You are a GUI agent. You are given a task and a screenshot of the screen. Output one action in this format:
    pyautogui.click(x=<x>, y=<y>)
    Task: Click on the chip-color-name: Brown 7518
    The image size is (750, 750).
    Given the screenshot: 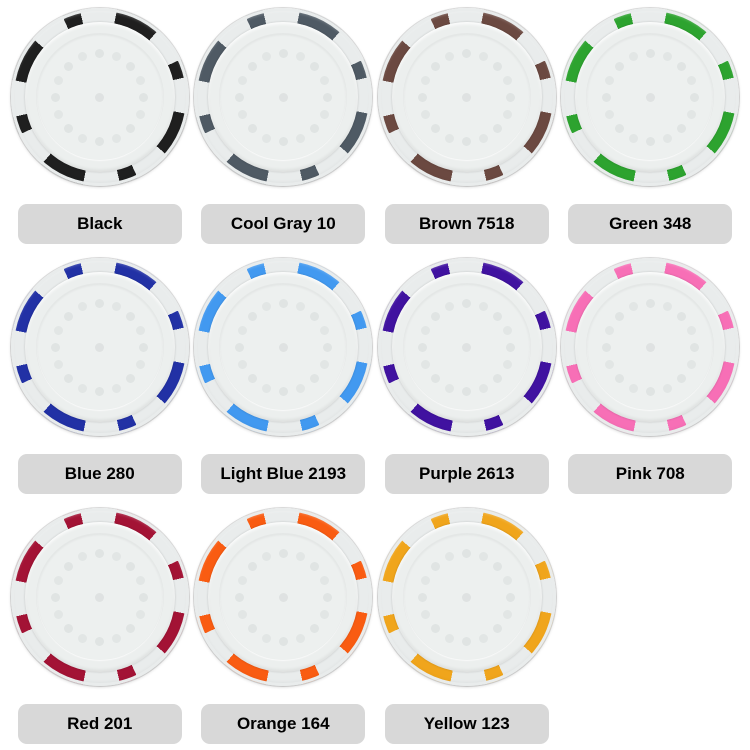 What is the action you would take?
    pyautogui.click(x=467, y=223)
    